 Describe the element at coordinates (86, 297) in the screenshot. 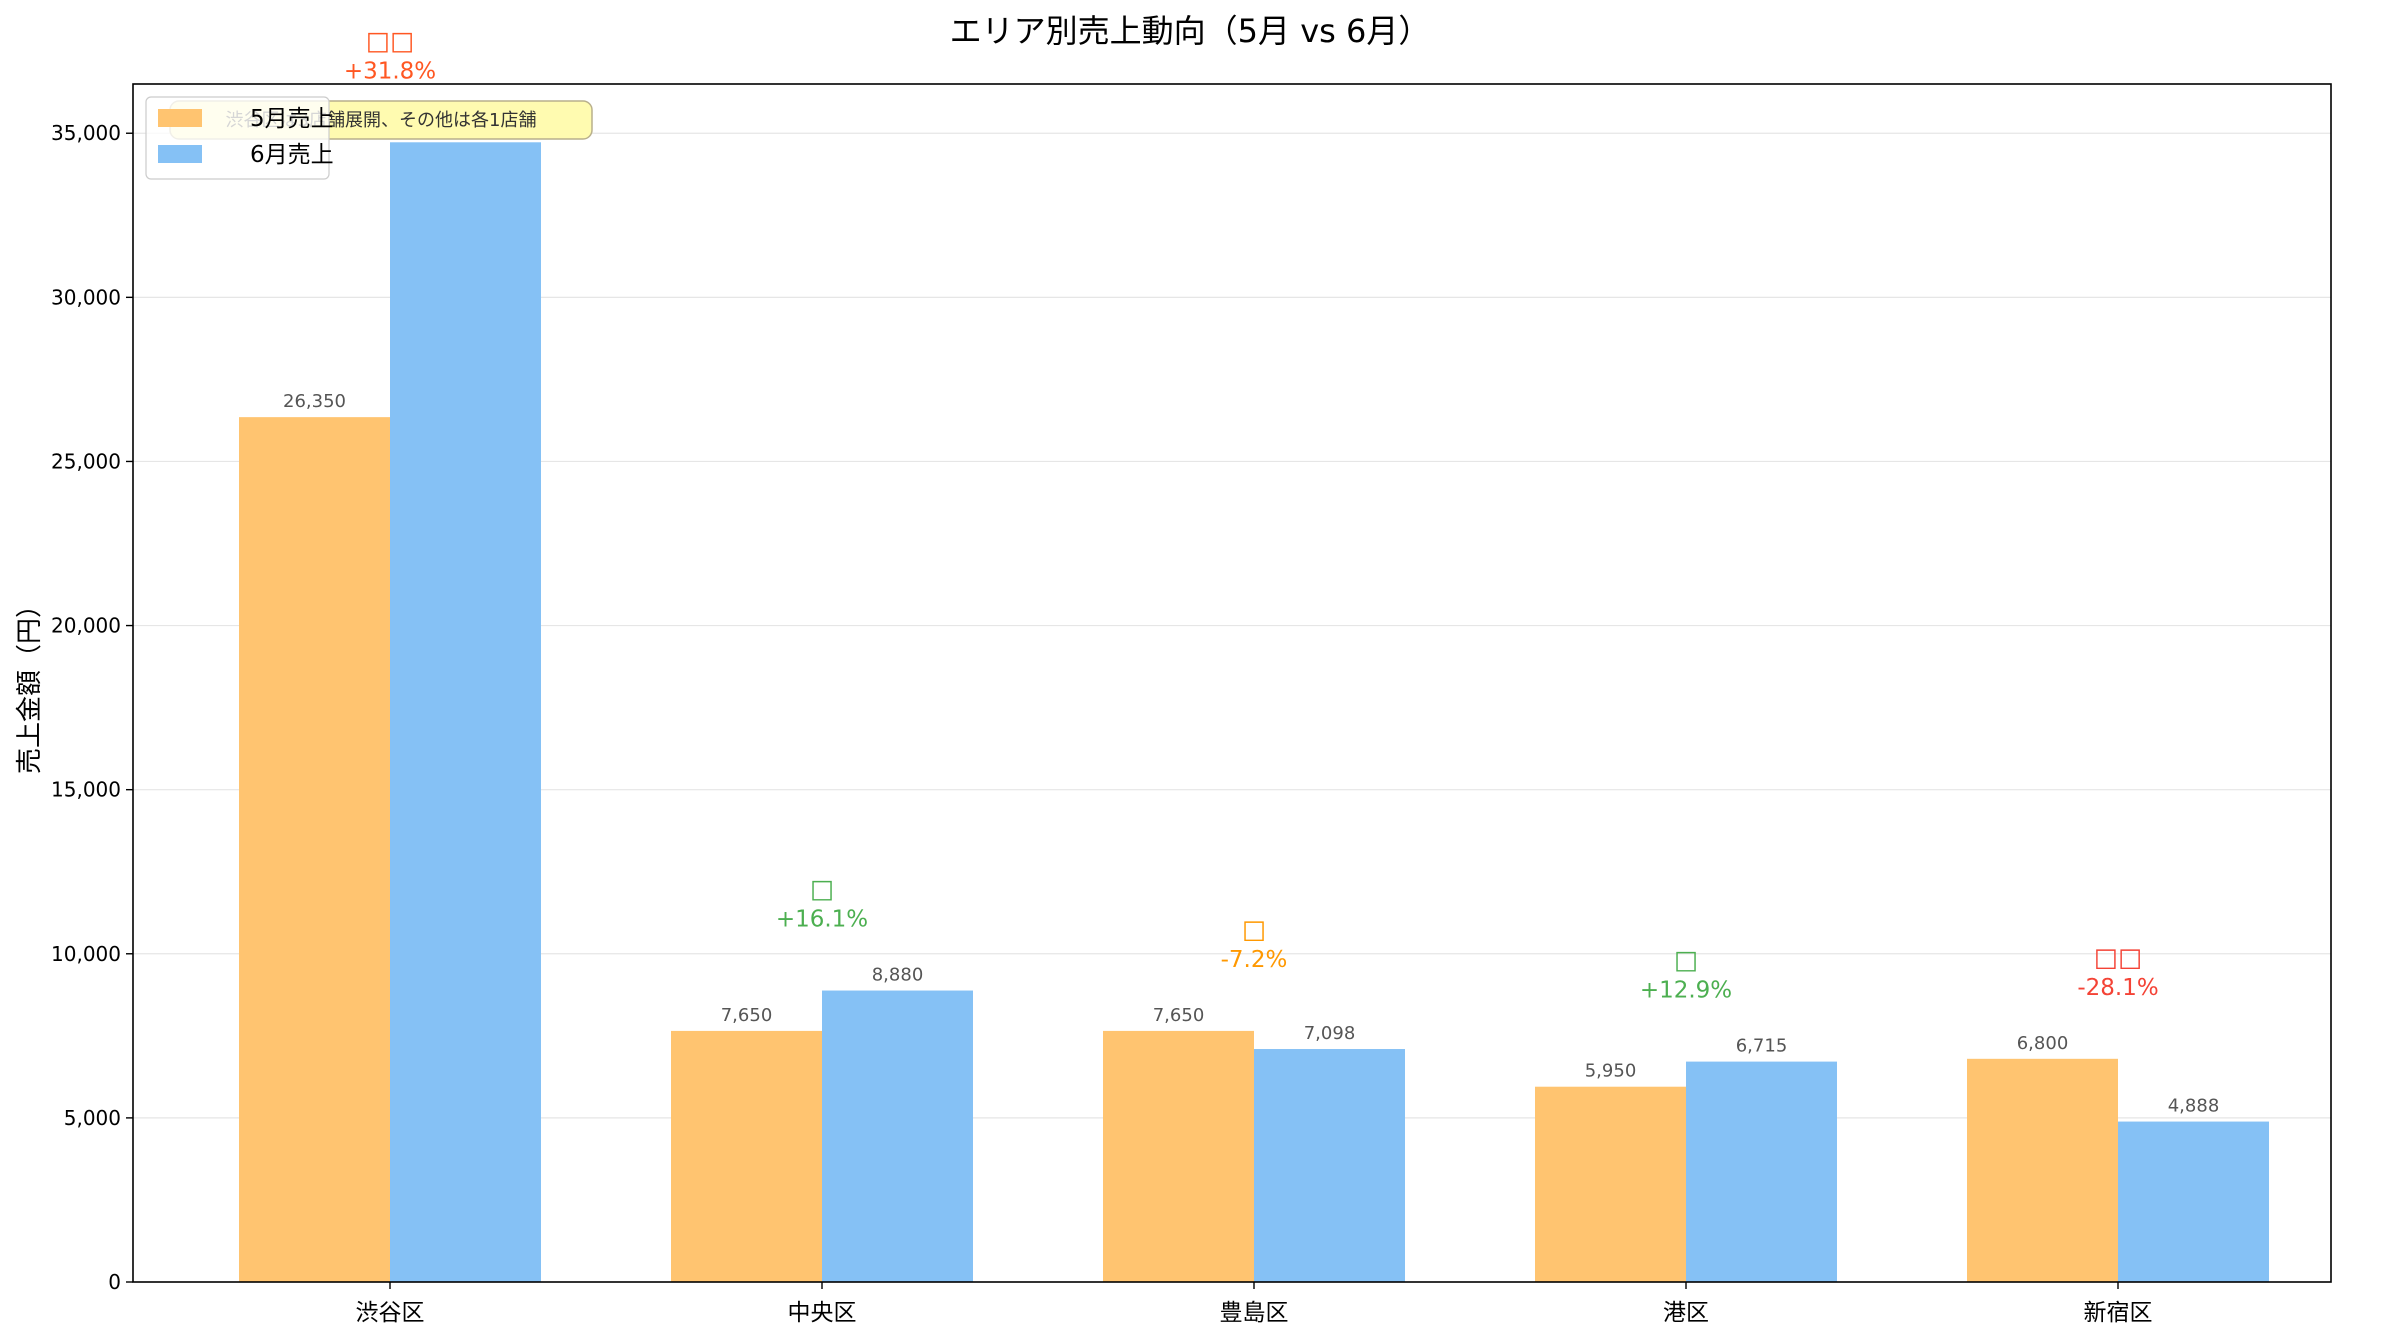

I see `y-tick-label: 30,000` at that location.